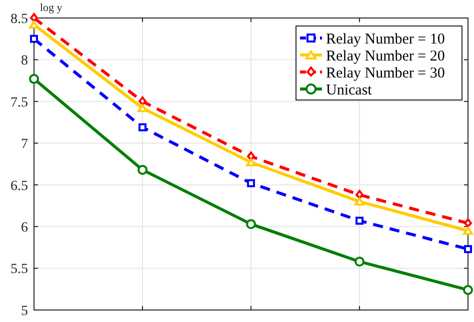 This screenshot has width=474, height=322. Describe the element at coordinates (19, 270) in the screenshot. I see `y-tick-label: 5.5` at that location.